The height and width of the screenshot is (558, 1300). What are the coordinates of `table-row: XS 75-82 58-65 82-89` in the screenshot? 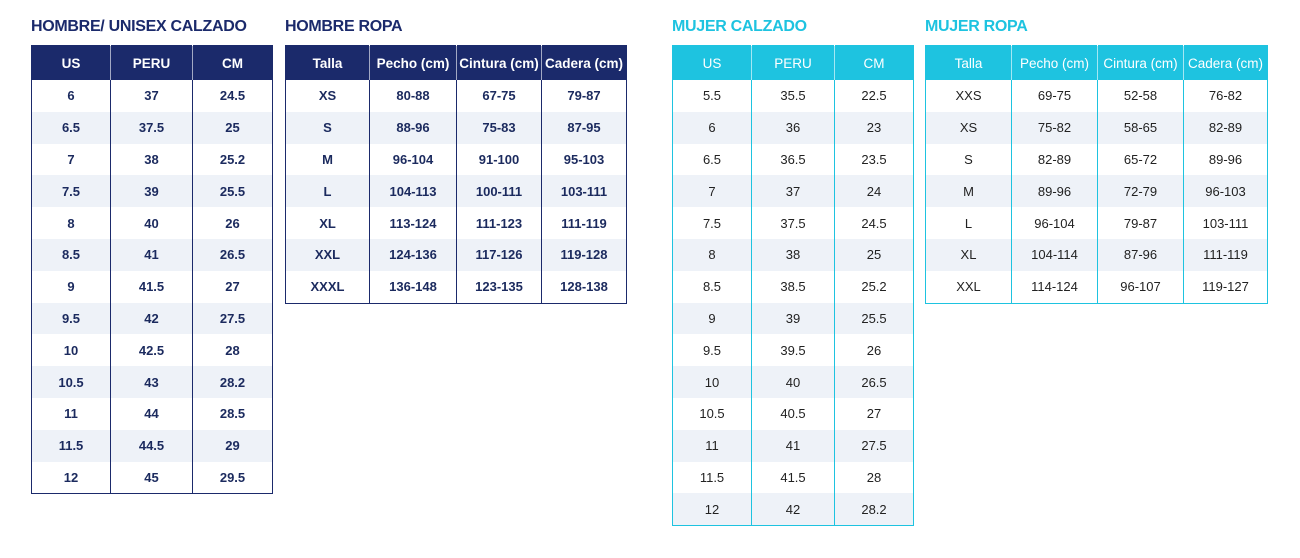 It's located at (1096, 127).